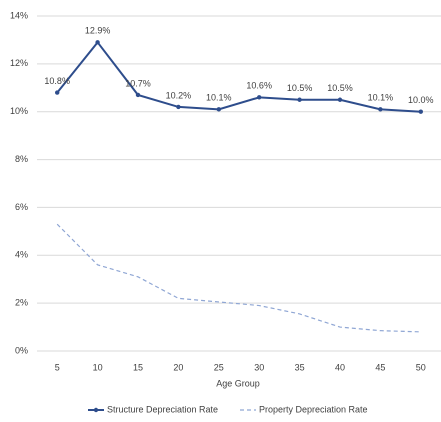 The width and height of the screenshot is (441, 422). What do you see at coordinates (21, 159) in the screenshot?
I see `y-tick-label: 8%` at bounding box center [21, 159].